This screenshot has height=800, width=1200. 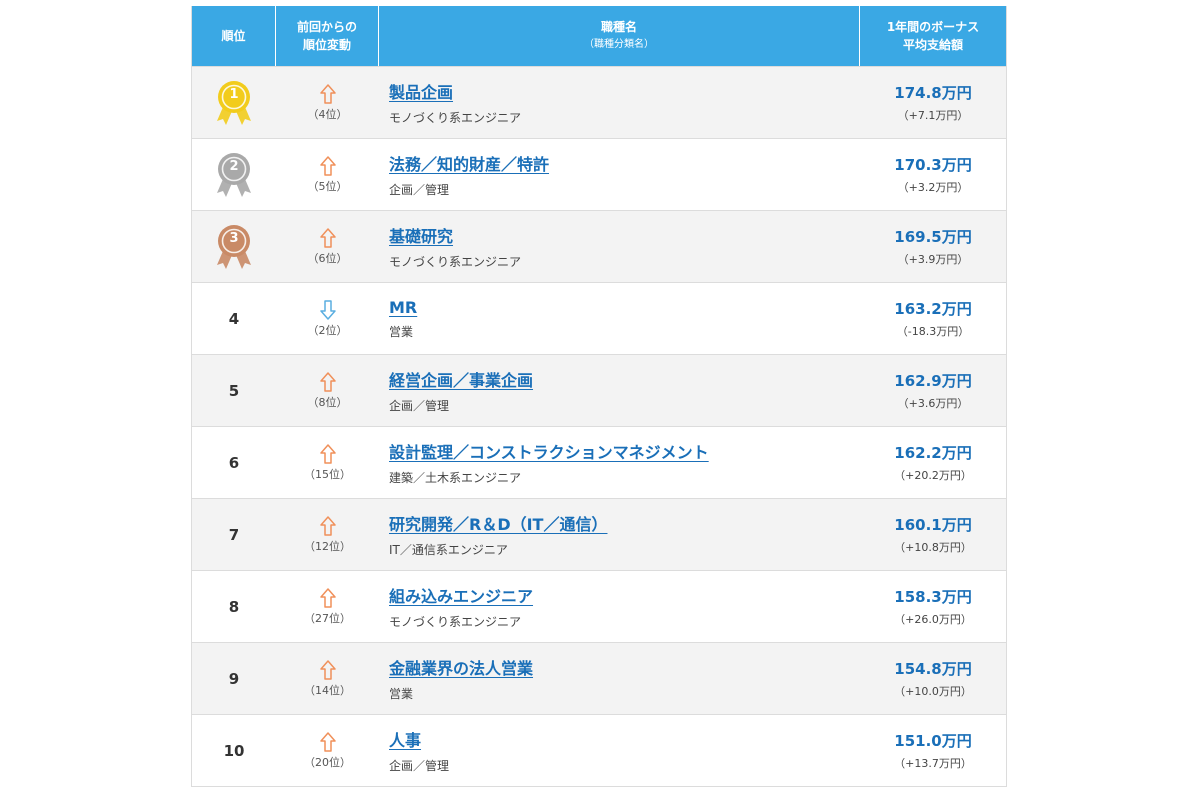 What do you see at coordinates (327, 690) in the screenshot?
I see `previous-rank: （14位）` at bounding box center [327, 690].